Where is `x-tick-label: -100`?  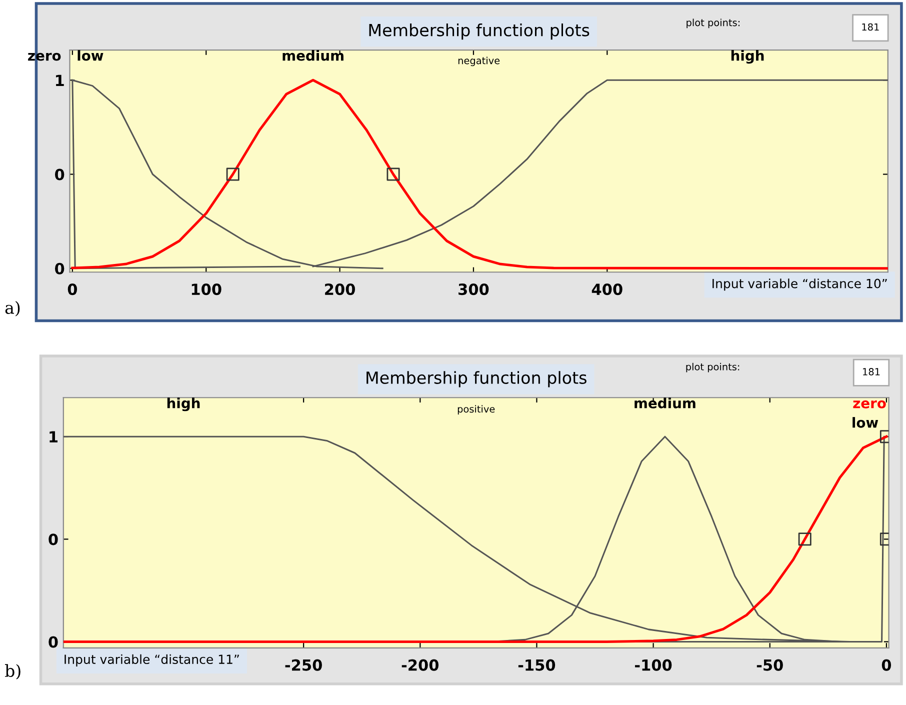
x-tick-label: -100 is located at coordinates (653, 665).